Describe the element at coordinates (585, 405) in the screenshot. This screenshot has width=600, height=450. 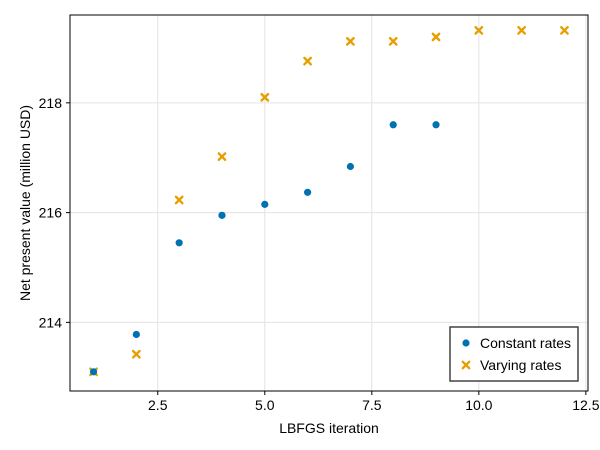
I see `x-tick-label: 12.5` at that location.